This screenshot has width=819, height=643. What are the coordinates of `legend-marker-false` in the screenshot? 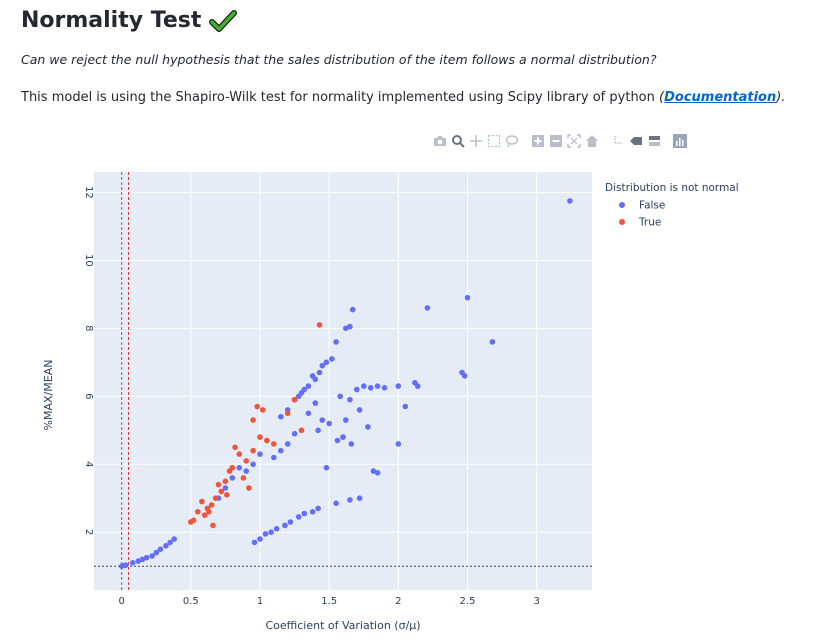 It's located at (622, 205).